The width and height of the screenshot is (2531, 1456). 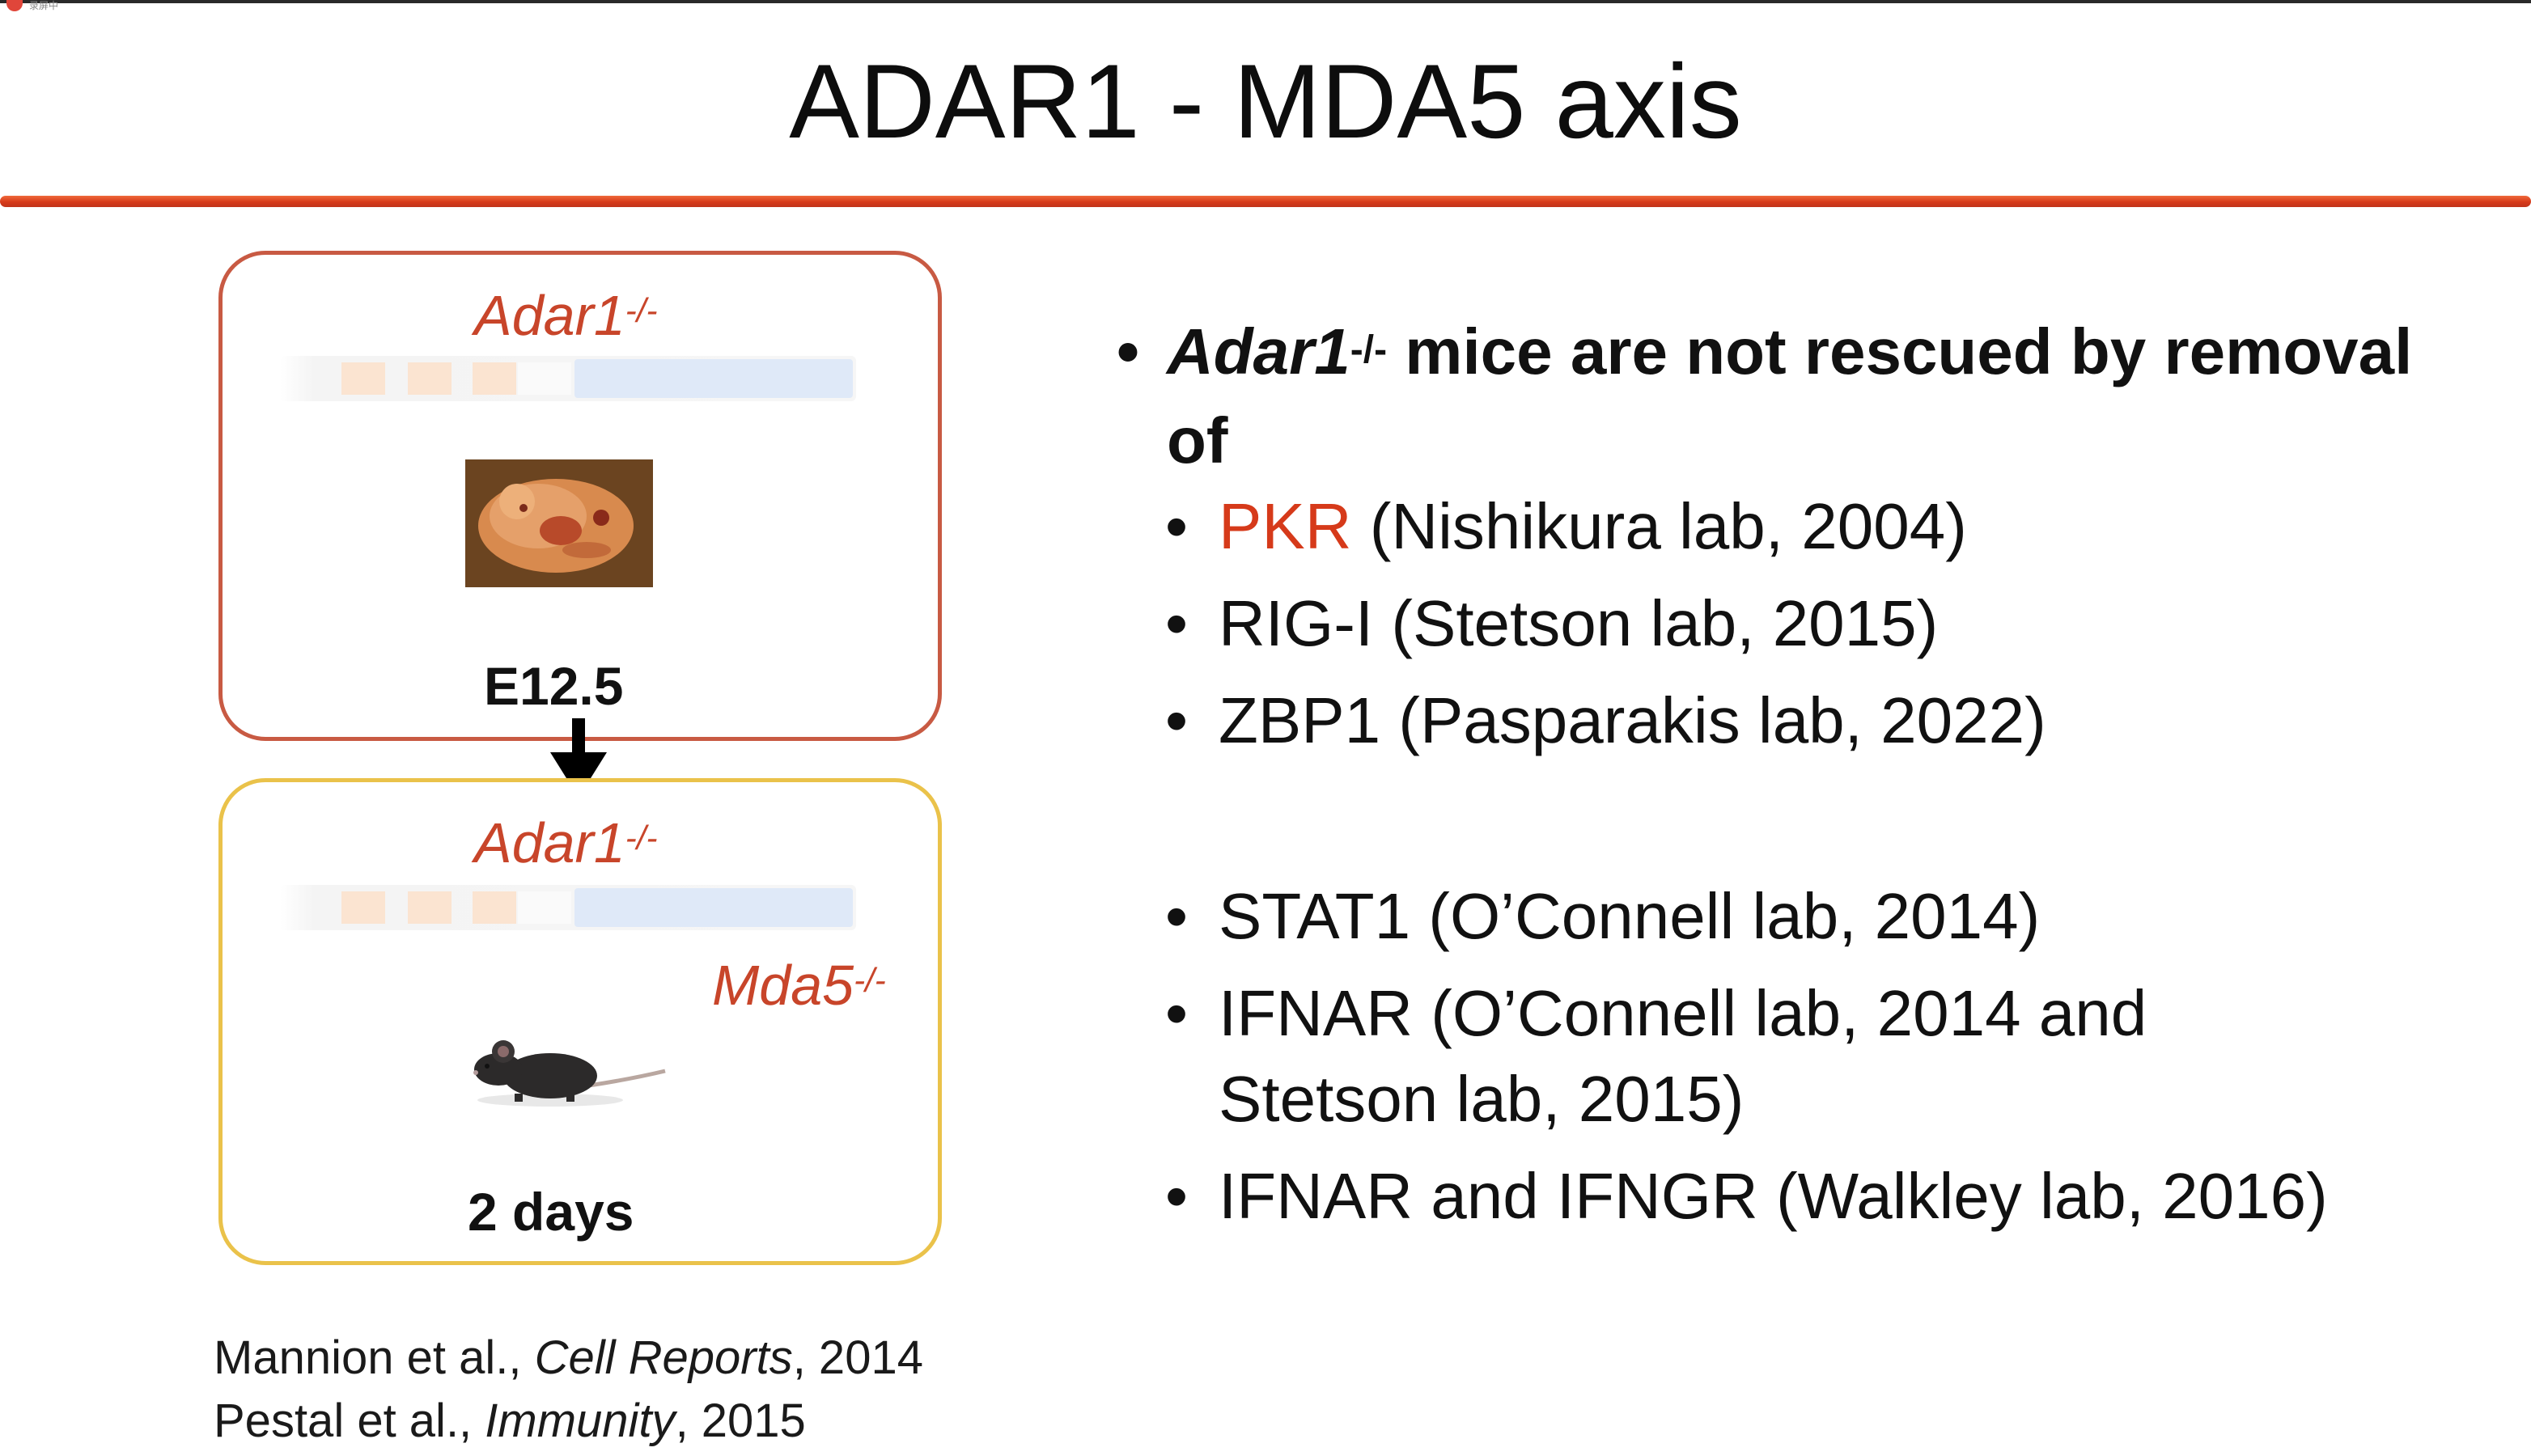 What do you see at coordinates (568, 378) in the screenshot?
I see `gene-diagram` at bounding box center [568, 378].